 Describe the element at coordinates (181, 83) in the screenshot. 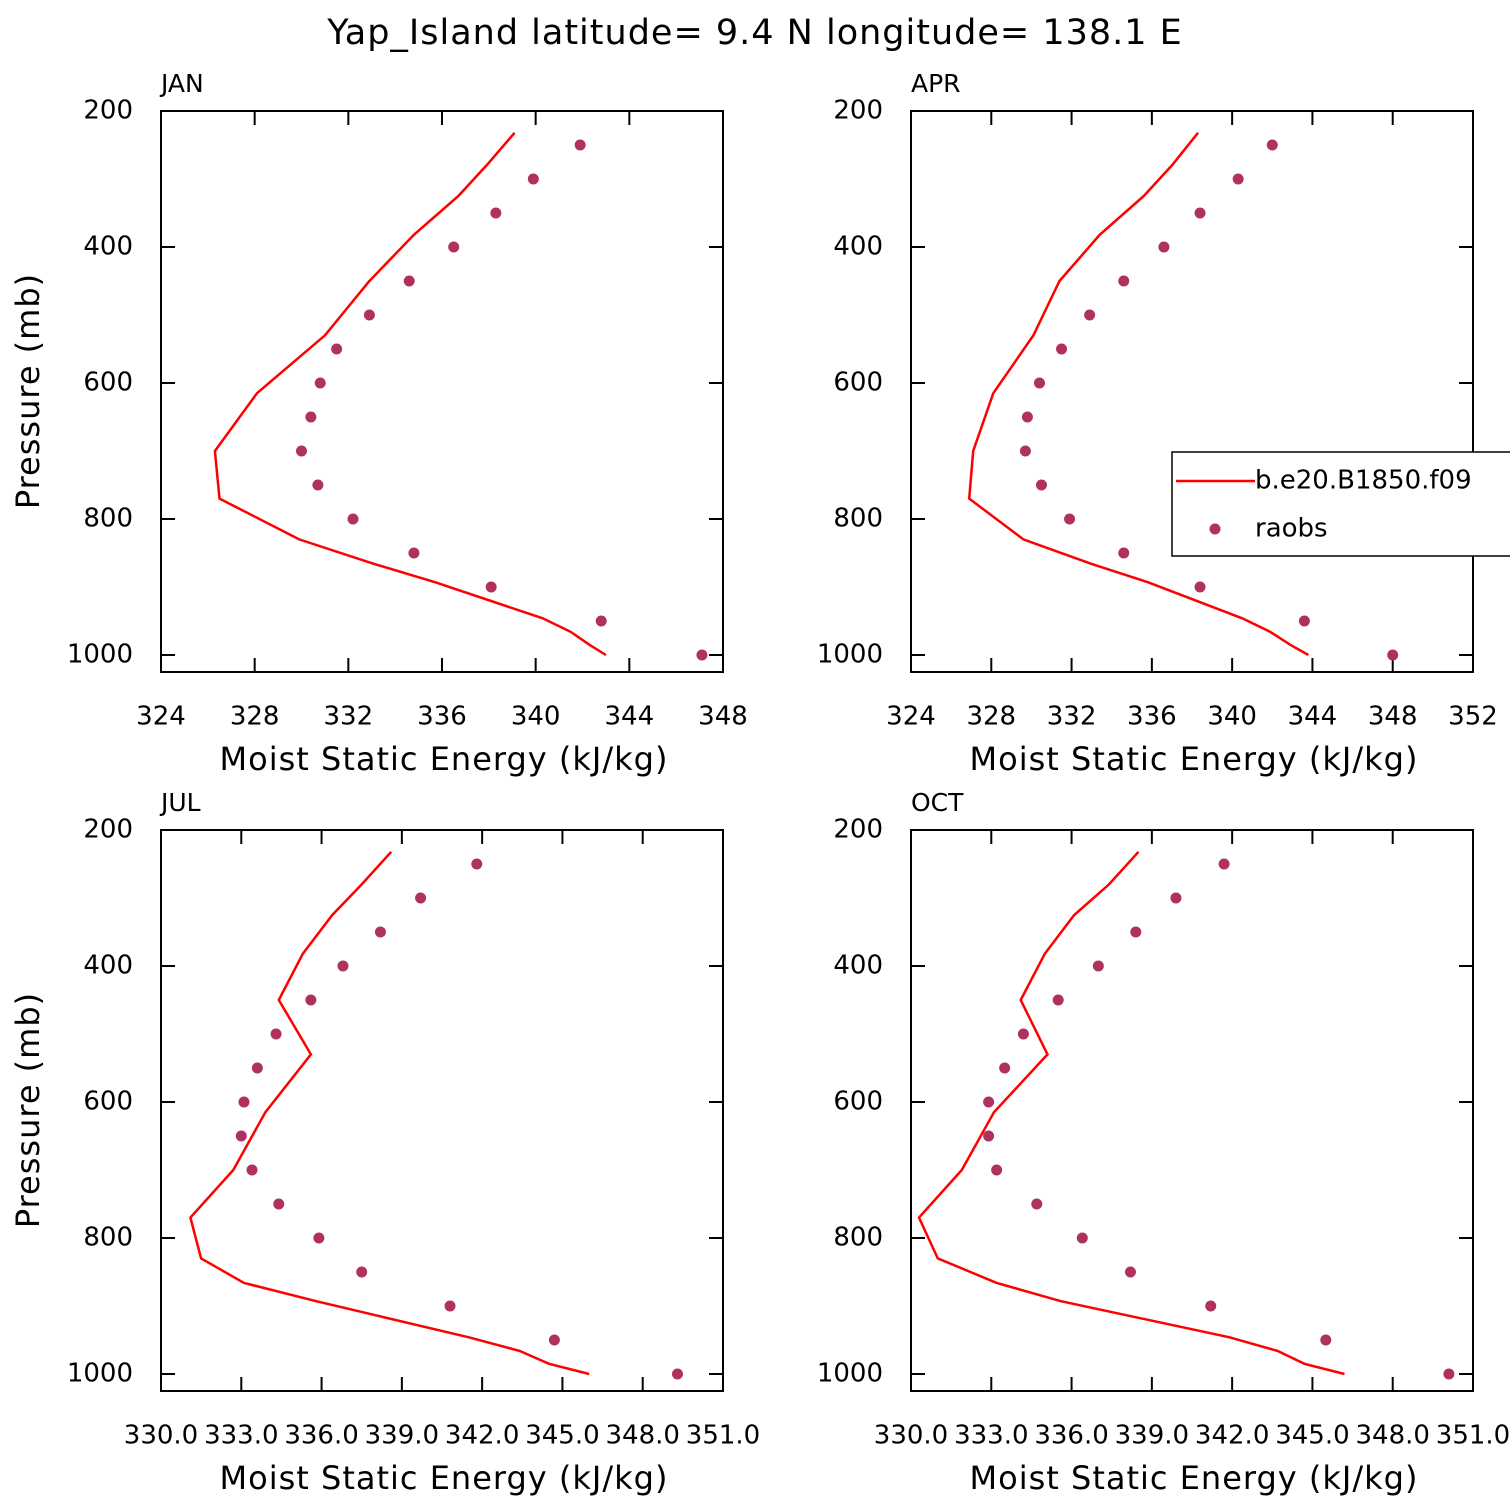

I see `panel-title: JAN` at that location.